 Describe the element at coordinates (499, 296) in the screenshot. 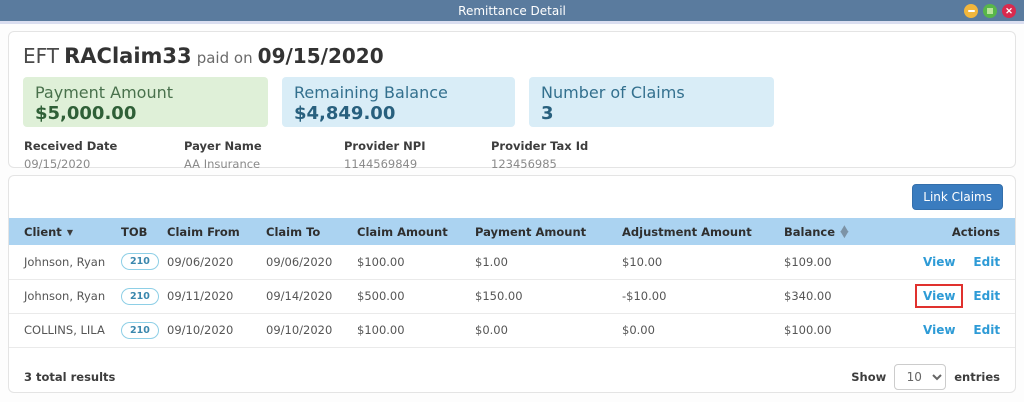

I see `payment-amount-cell: $150.00` at that location.